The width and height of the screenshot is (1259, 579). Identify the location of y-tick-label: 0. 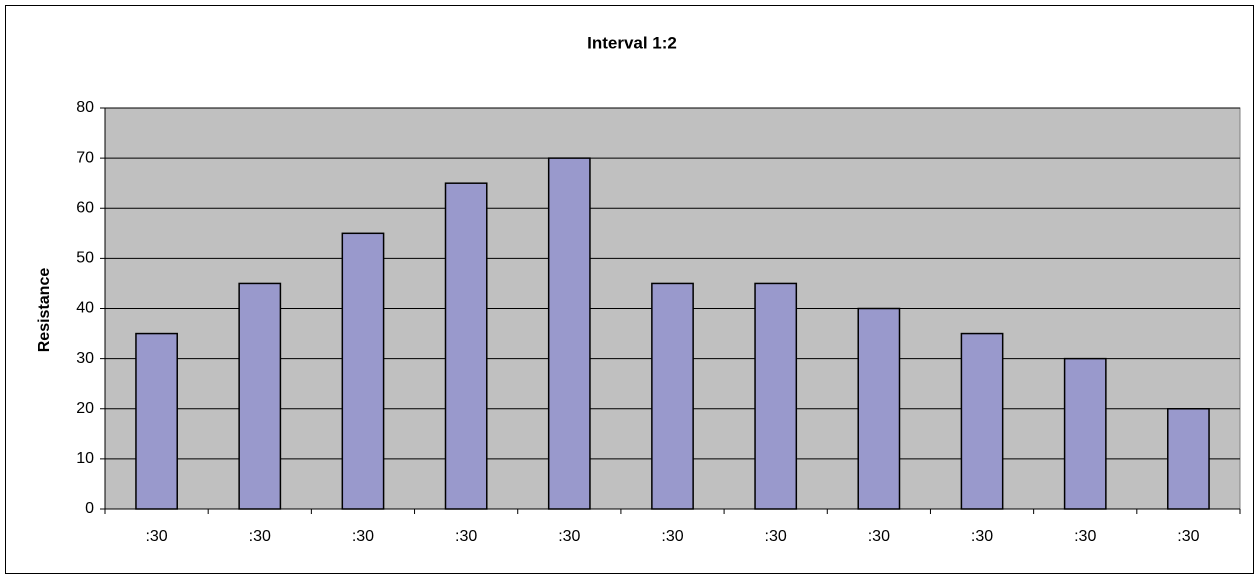
(89, 508).